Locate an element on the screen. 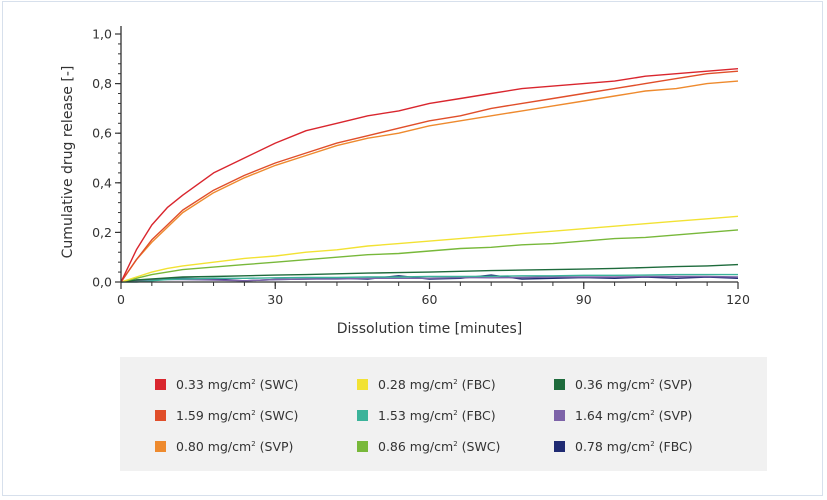 The width and height of the screenshot is (827, 500). x-tick-label: 120 is located at coordinates (738, 299).